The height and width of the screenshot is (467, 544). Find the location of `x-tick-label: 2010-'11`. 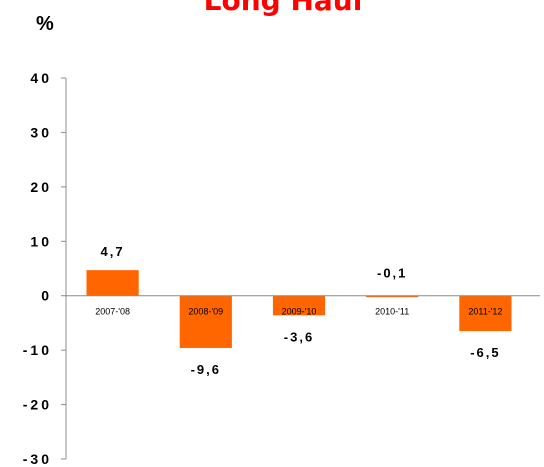

x-tick-label: 2010-'11 is located at coordinates (392, 312).